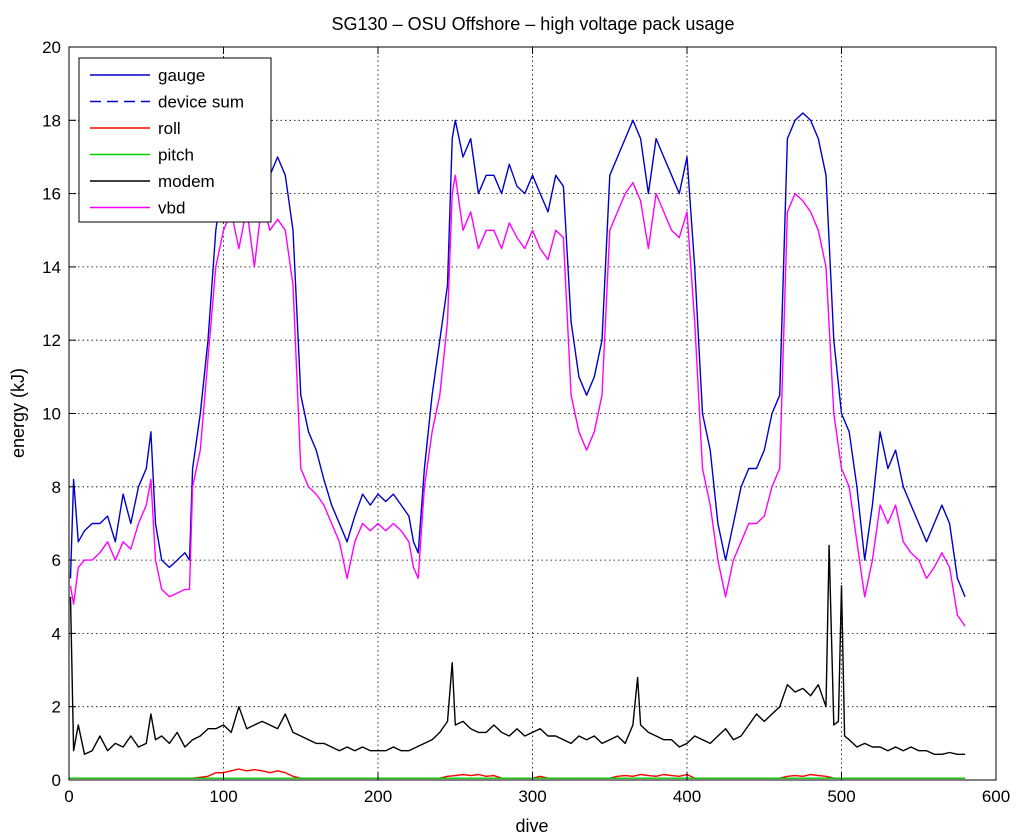 This screenshot has height=839, width=1022. What do you see at coordinates (201, 102) in the screenshot?
I see `legend-label-device-sum: device sum` at bounding box center [201, 102].